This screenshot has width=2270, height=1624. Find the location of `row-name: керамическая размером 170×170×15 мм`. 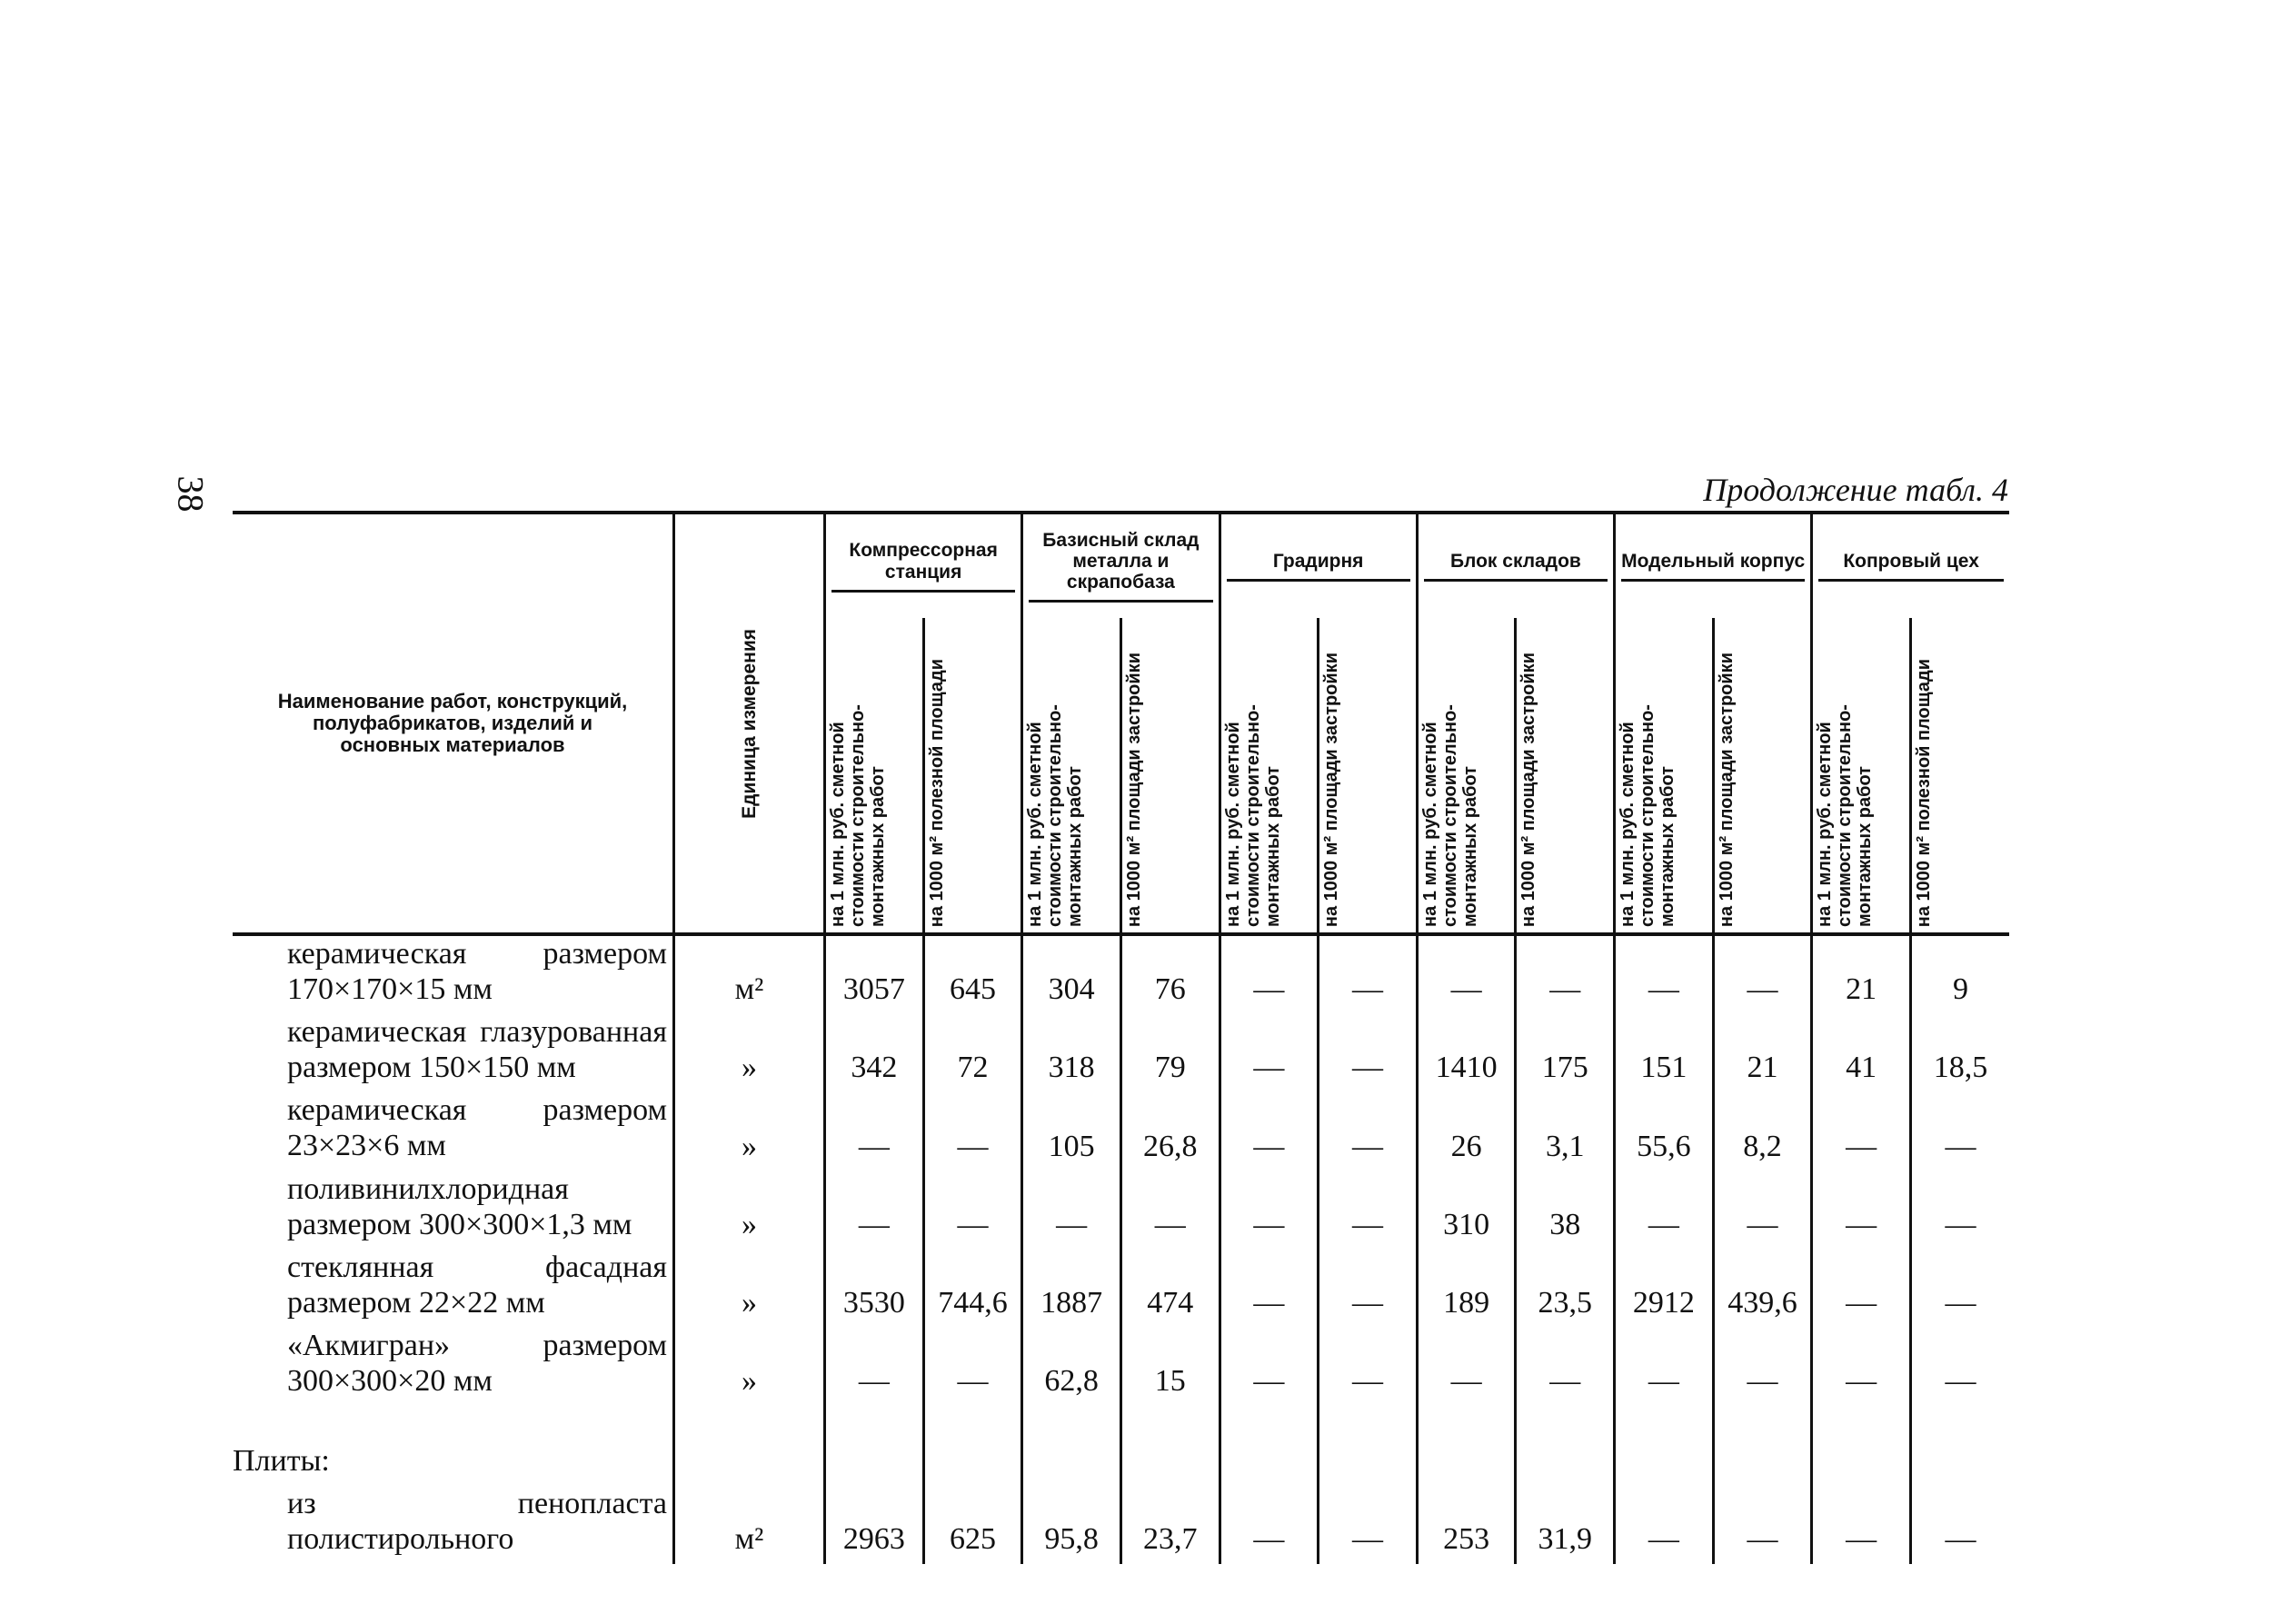

row-name: керамическая размером 170×170×15 мм is located at coordinates (477, 972).